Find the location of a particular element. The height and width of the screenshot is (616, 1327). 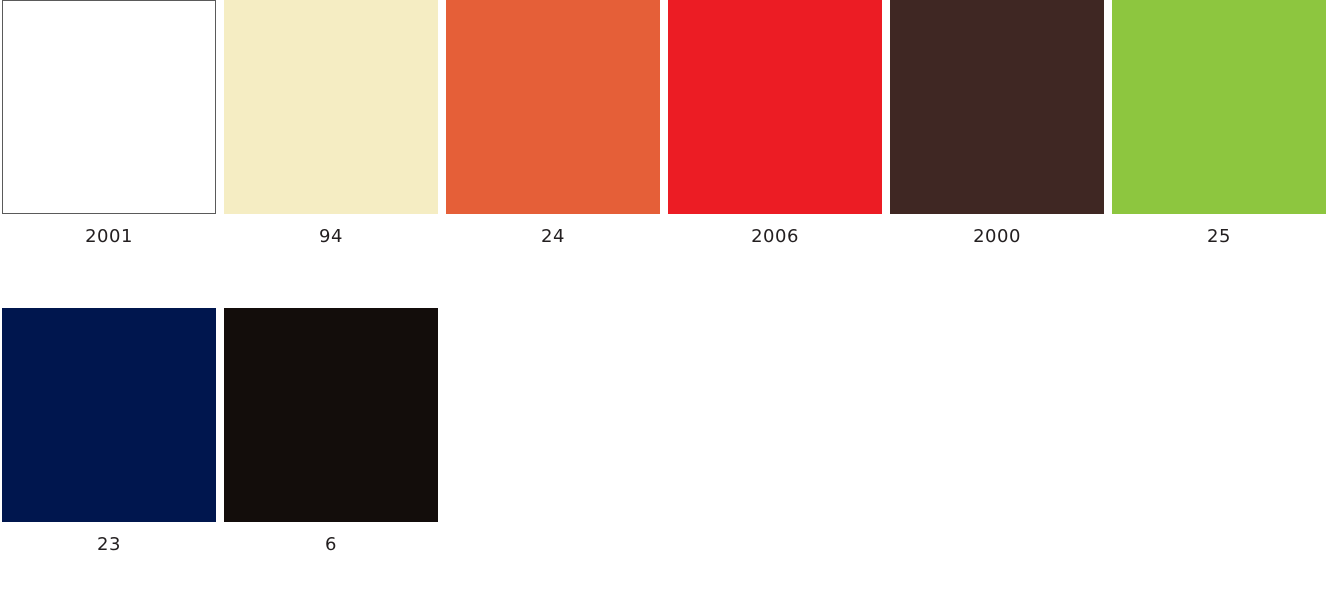

swatch-code-label: 25 is located at coordinates (1219, 236).